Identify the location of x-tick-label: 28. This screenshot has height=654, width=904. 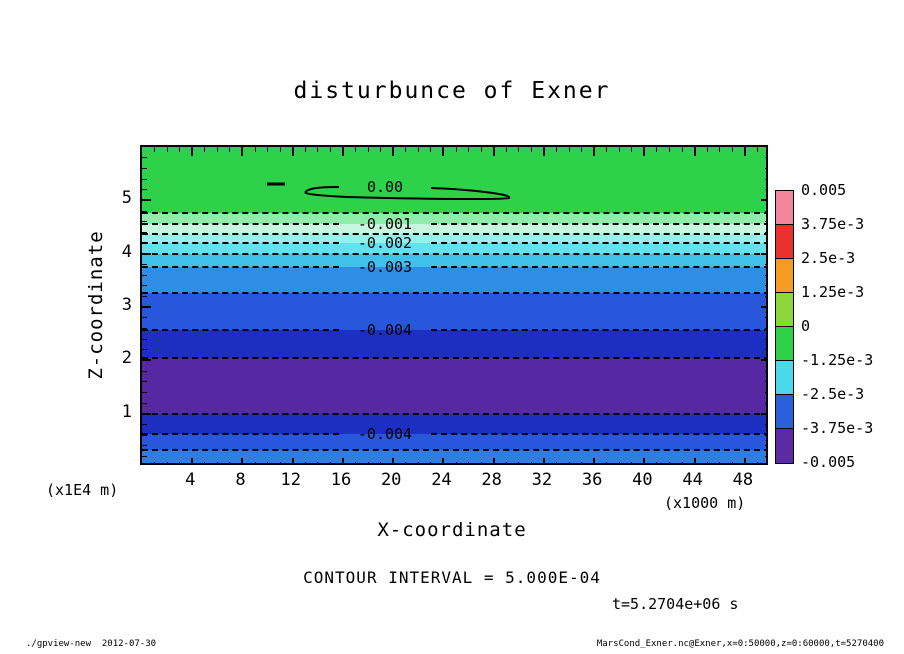
(491, 480).